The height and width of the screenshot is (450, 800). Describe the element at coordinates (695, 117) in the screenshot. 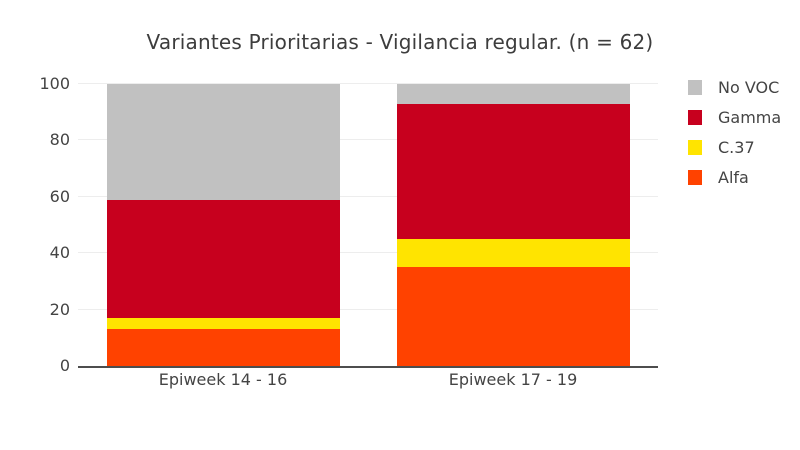

I see `legend-swatch-gamma` at that location.